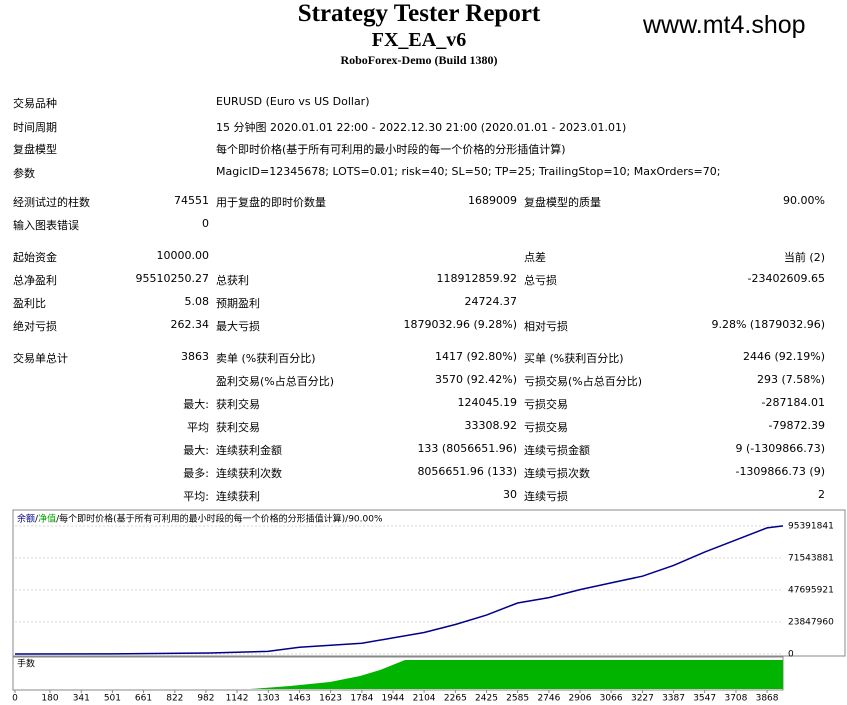 The width and height of the screenshot is (847, 705). What do you see at coordinates (557, 473) in the screenshot?
I see `stat-label: 连续亏损次数` at bounding box center [557, 473].